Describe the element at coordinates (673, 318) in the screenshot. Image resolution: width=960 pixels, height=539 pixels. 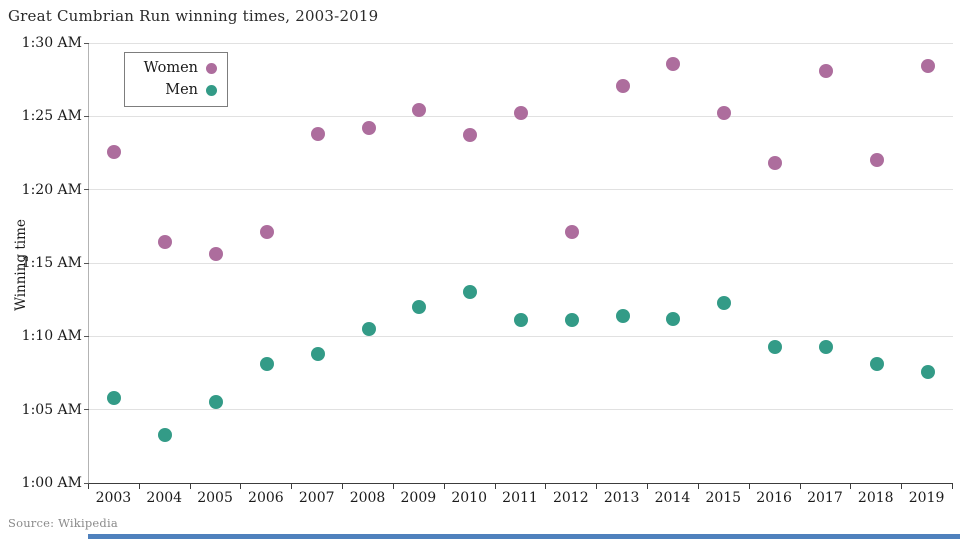
I see `data-point-men-2014` at that location.